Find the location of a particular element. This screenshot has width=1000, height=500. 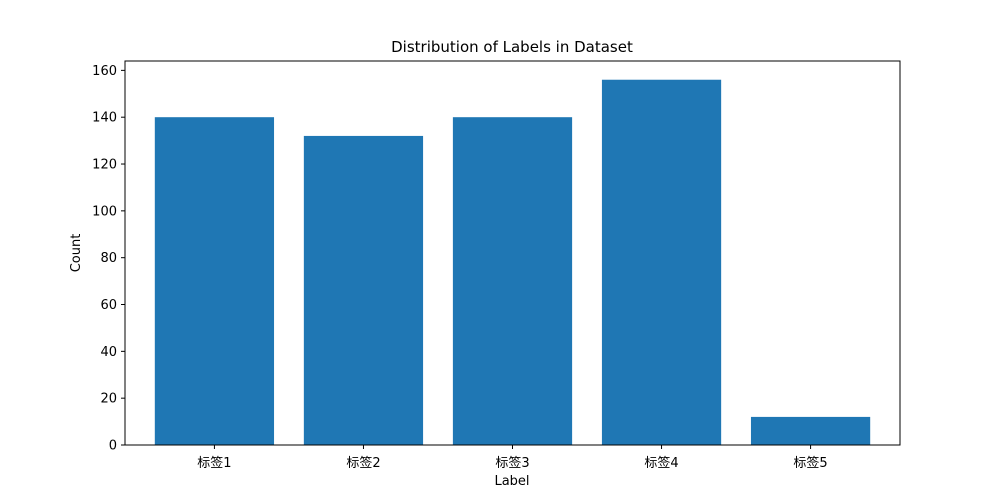

y-tick-label: 120 is located at coordinates (104, 165).